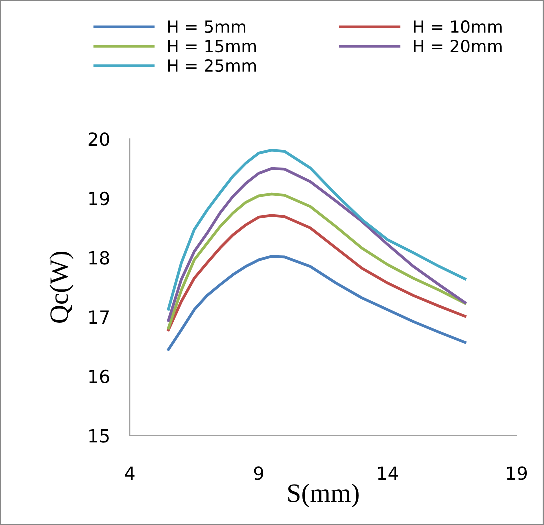 The width and height of the screenshot is (544, 525). What do you see at coordinates (323, 496) in the screenshot?
I see `x-axis-title: S(mm)` at bounding box center [323, 496].